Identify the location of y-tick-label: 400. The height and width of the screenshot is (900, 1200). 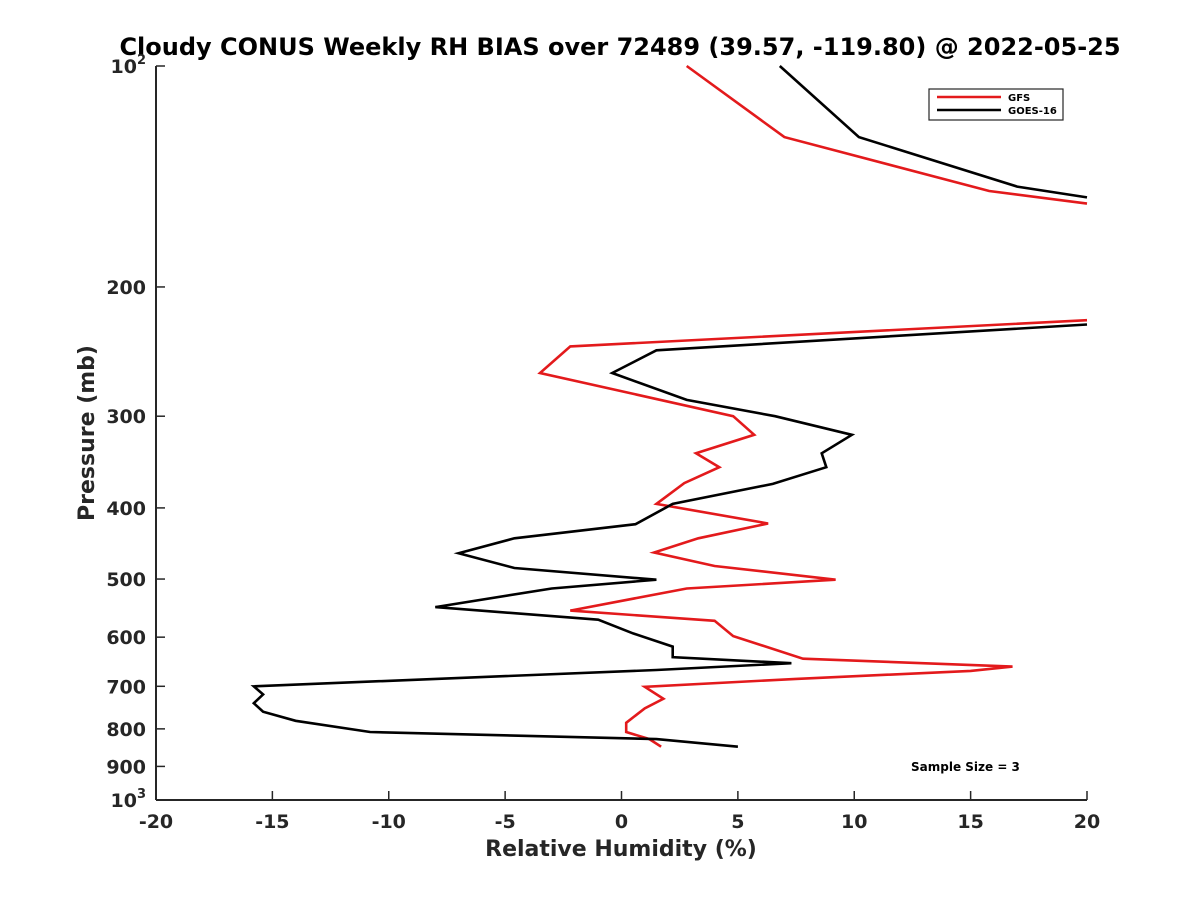
(126, 509).